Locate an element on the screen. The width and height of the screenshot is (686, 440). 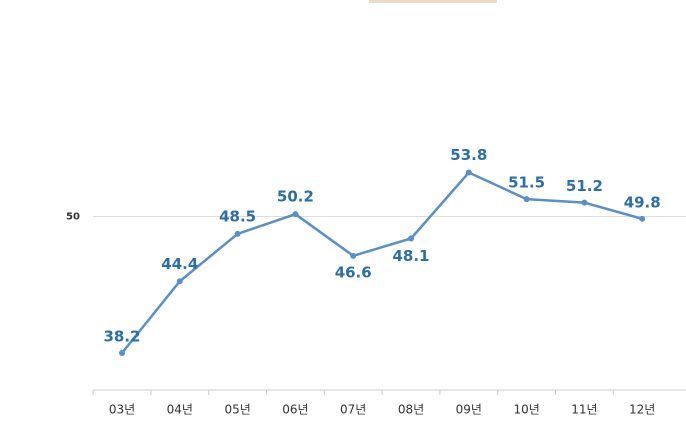
value-label: 38.2 is located at coordinates (121, 336).